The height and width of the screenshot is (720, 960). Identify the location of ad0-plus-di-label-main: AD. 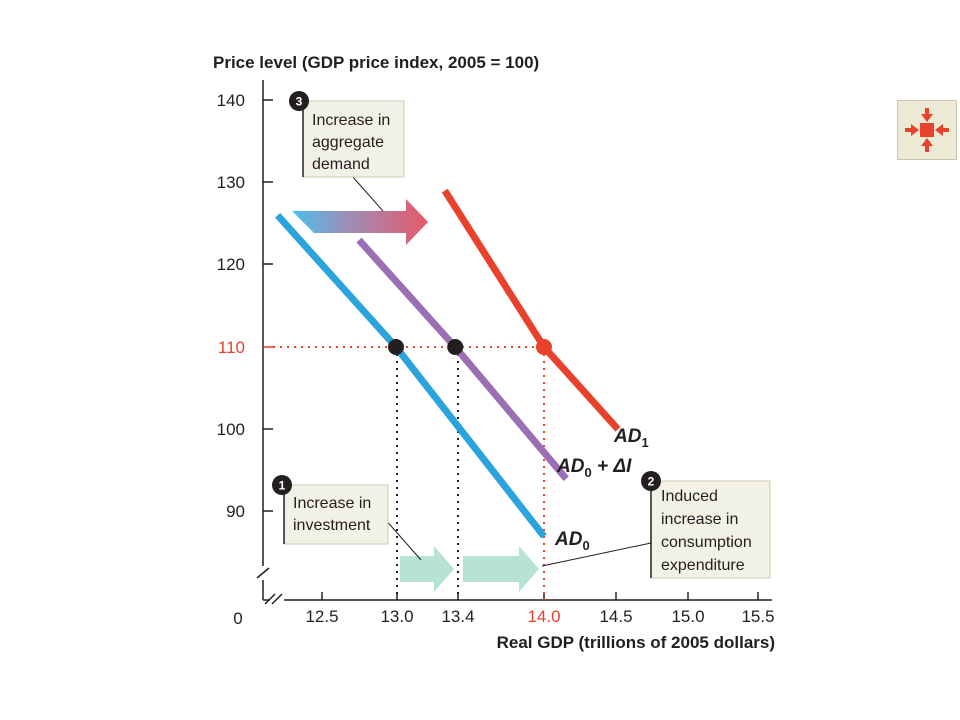
(570, 466).